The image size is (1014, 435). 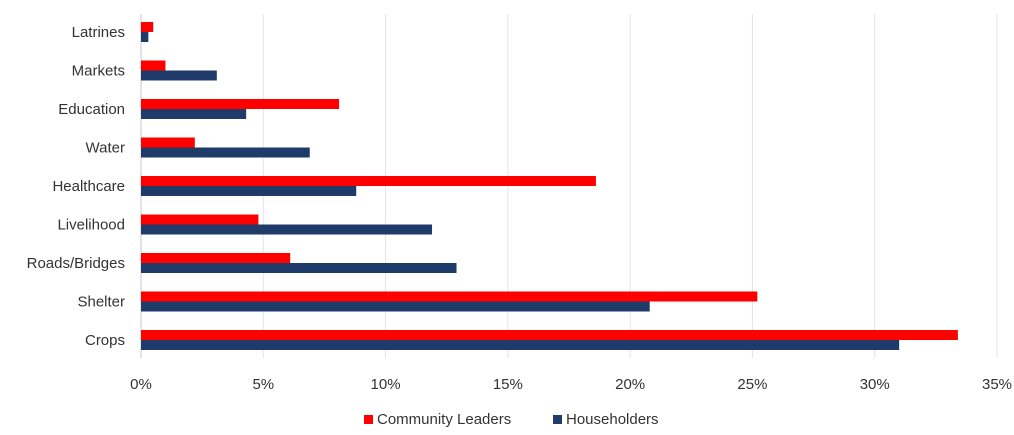 What do you see at coordinates (287, 229) in the screenshot?
I see `bar-householders-livelihood` at bounding box center [287, 229].